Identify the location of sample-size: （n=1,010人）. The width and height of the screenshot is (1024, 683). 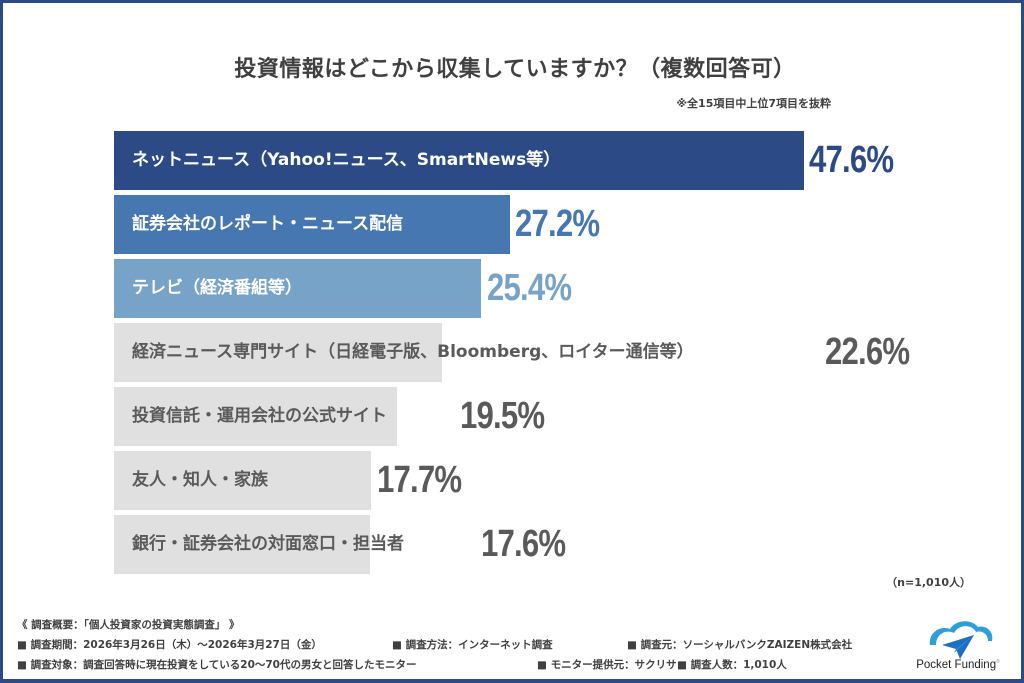
(928, 582).